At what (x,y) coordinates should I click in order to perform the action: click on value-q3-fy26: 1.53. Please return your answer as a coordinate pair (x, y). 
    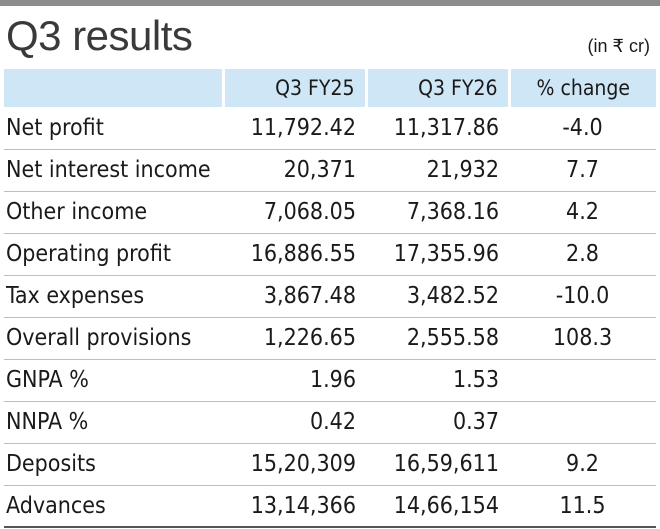
    Looking at the image, I should click on (437, 380).